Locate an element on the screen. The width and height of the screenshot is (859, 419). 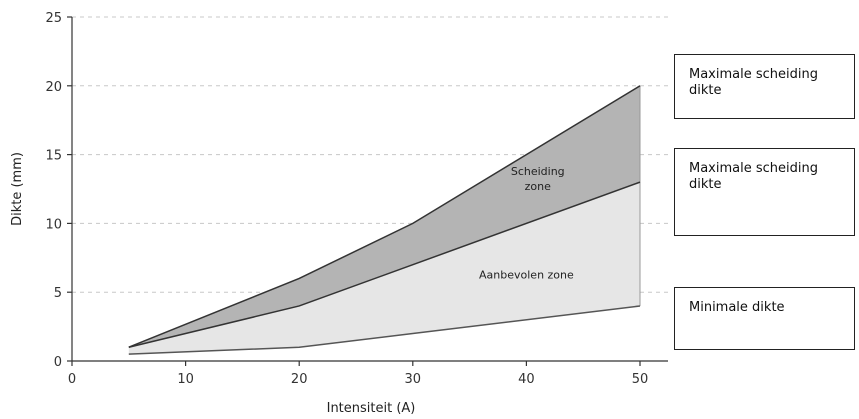
x-axis-title: Intensiteit (A) is located at coordinates (371, 408).